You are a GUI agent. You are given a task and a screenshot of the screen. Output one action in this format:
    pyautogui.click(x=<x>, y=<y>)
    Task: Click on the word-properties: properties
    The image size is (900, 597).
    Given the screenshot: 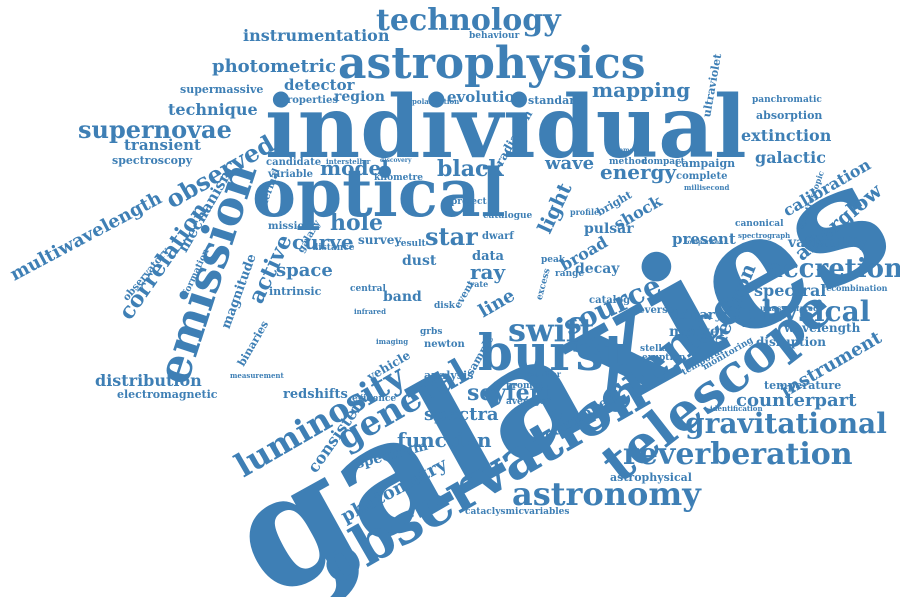 What is the action you would take?
    pyautogui.click(x=309, y=100)
    